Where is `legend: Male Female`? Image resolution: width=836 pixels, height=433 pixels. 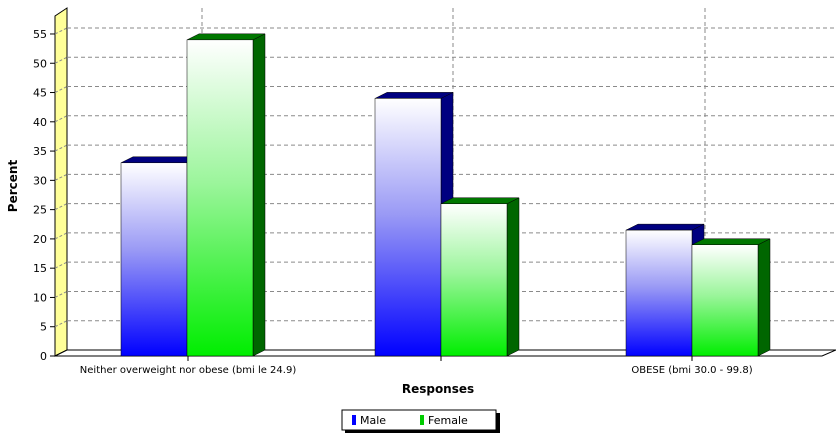
legend: Male Female is located at coordinates (420, 421).